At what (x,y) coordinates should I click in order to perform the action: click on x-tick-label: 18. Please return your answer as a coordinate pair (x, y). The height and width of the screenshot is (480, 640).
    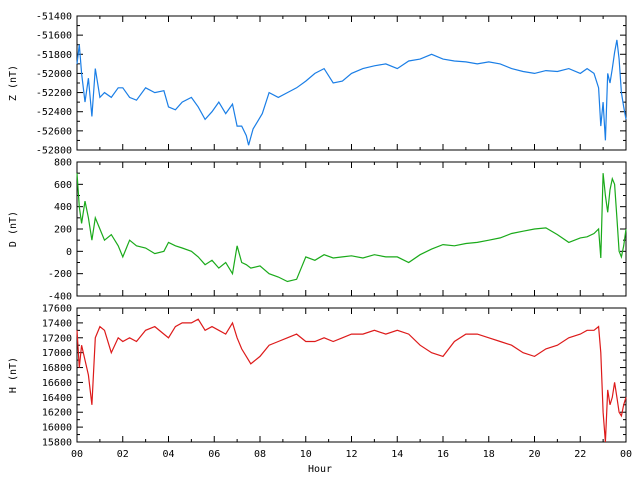
    Looking at the image, I should click on (489, 454).